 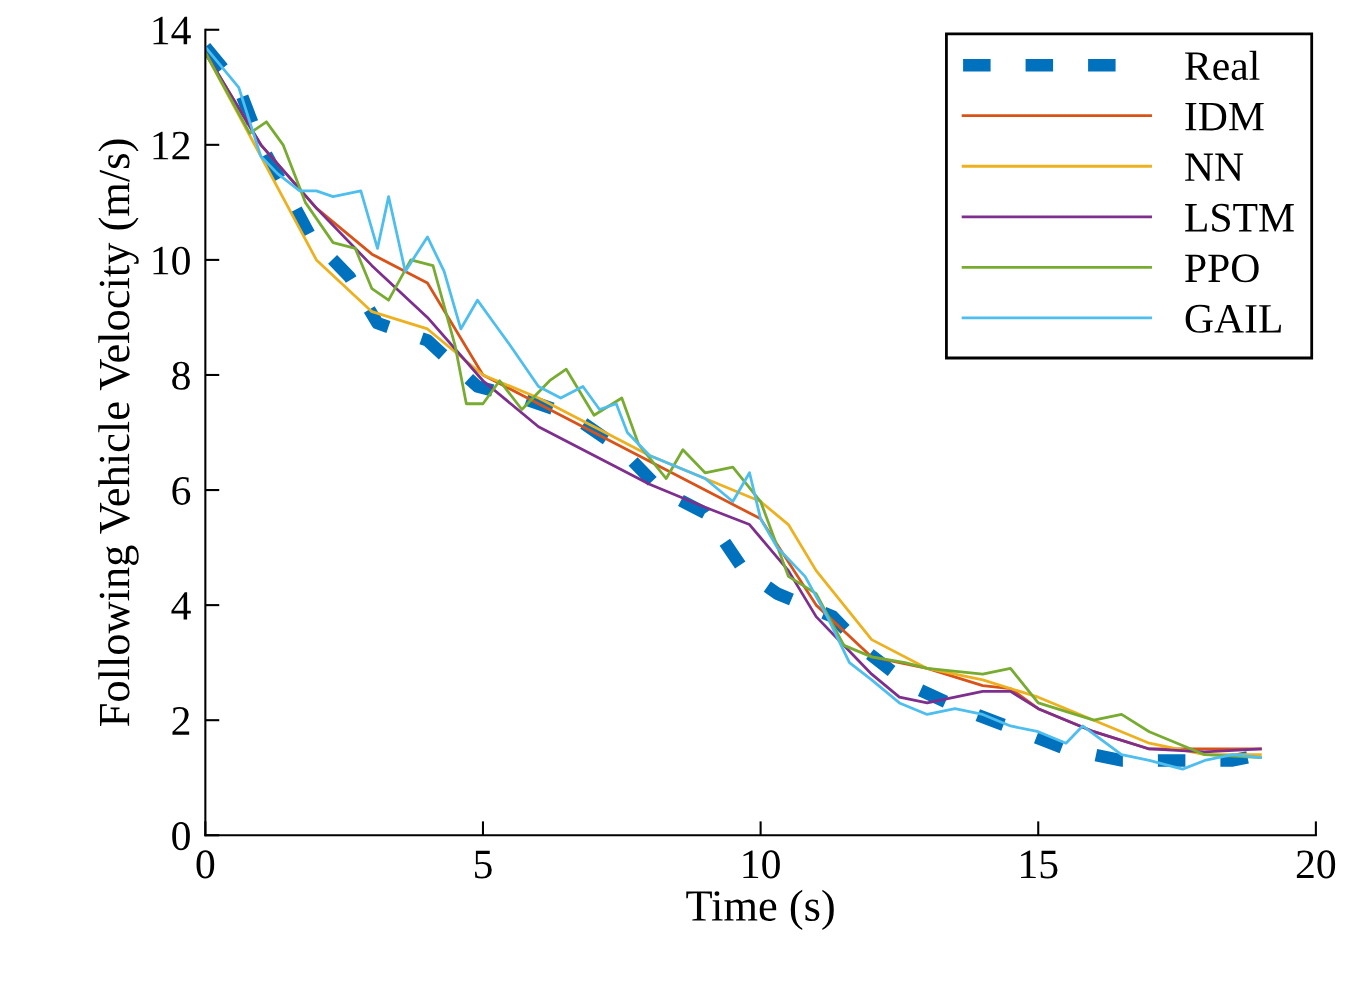 What do you see at coordinates (171, 145) in the screenshot?
I see `y-tick-label: 12` at bounding box center [171, 145].